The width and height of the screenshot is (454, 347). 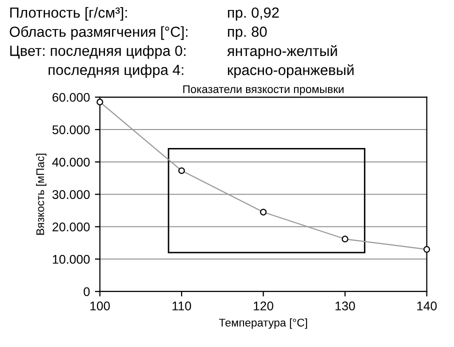 I want to click on x-axis-title: Температура [°C], so click(x=263, y=323).